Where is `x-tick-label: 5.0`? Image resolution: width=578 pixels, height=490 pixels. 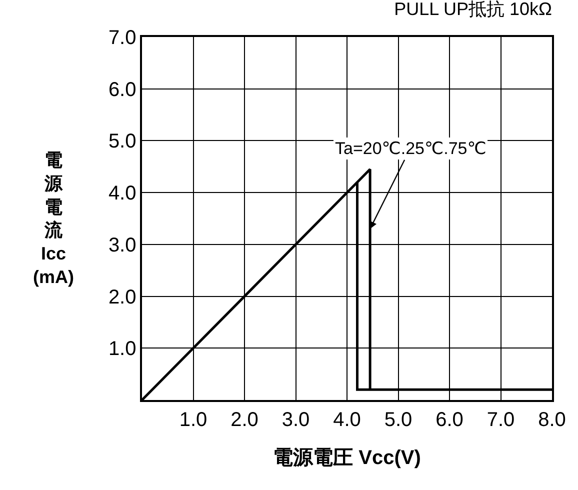 x-tick-label: 5.0 is located at coordinates (398, 419).